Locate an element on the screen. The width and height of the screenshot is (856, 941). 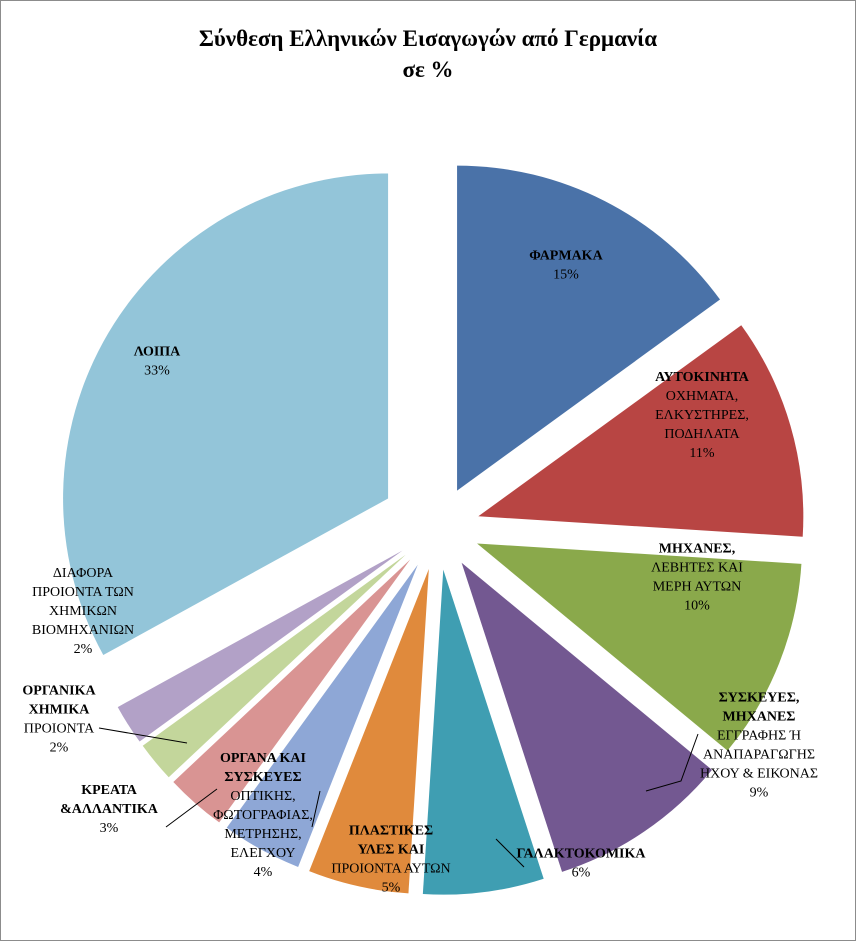
slice-name-line: ΒΙΟΜΗΧΑΝΙΩΝ is located at coordinates (83, 630).